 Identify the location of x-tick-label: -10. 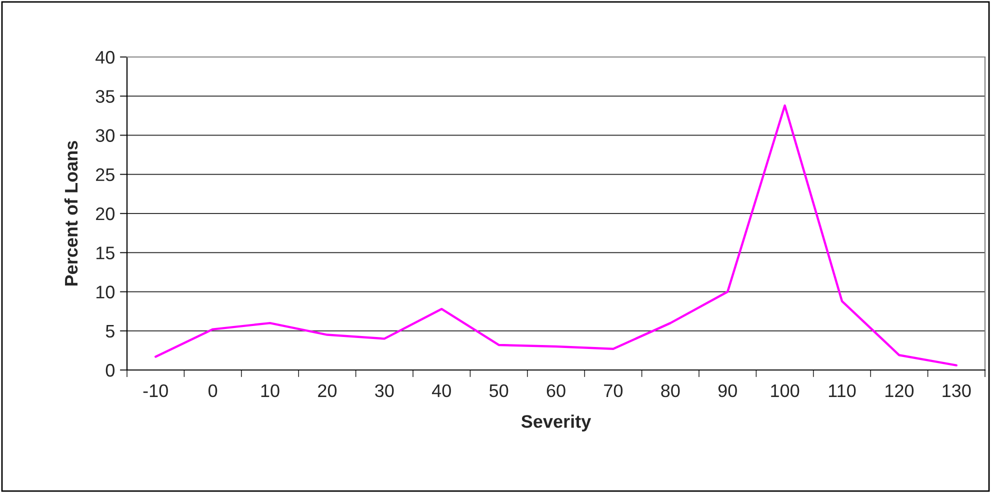
(155, 391).